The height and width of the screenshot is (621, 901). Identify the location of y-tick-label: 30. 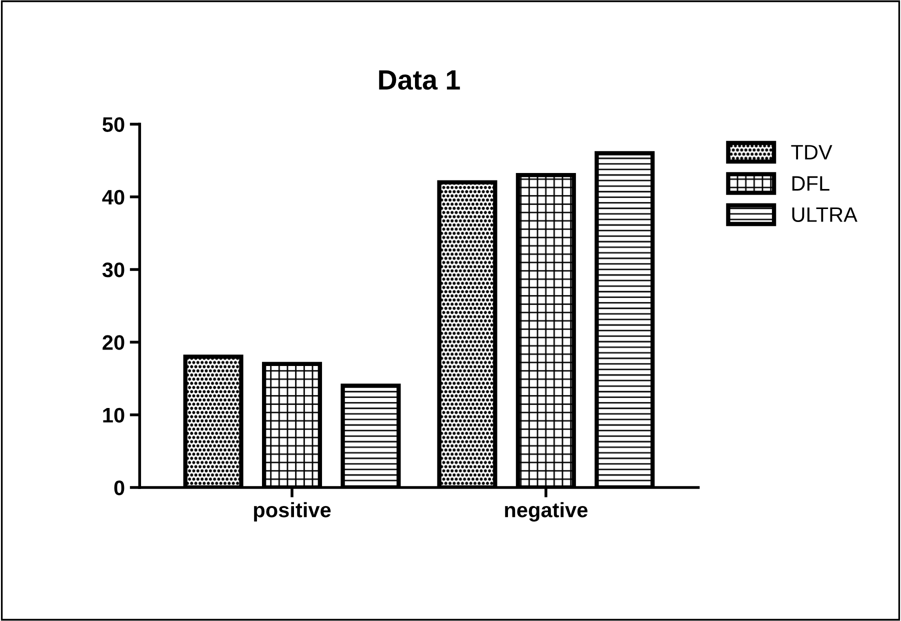
(113, 270).